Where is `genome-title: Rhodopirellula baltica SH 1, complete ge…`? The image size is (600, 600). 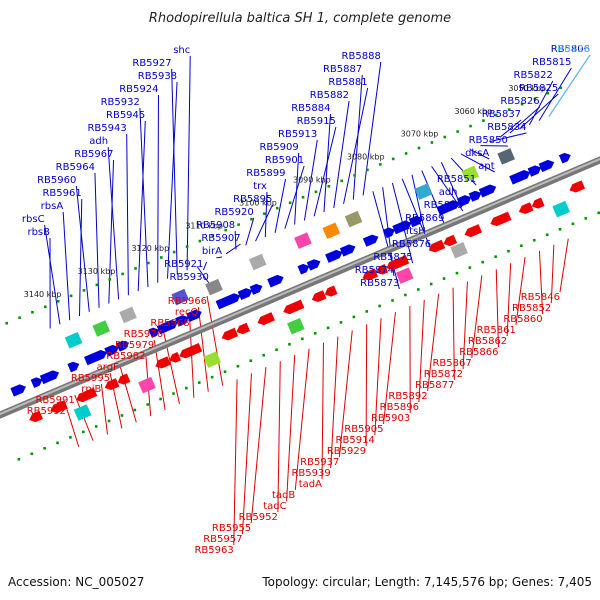
genome-title: Rhodopirellula baltica SH 1, complete ge… is located at coordinates (300, 18).